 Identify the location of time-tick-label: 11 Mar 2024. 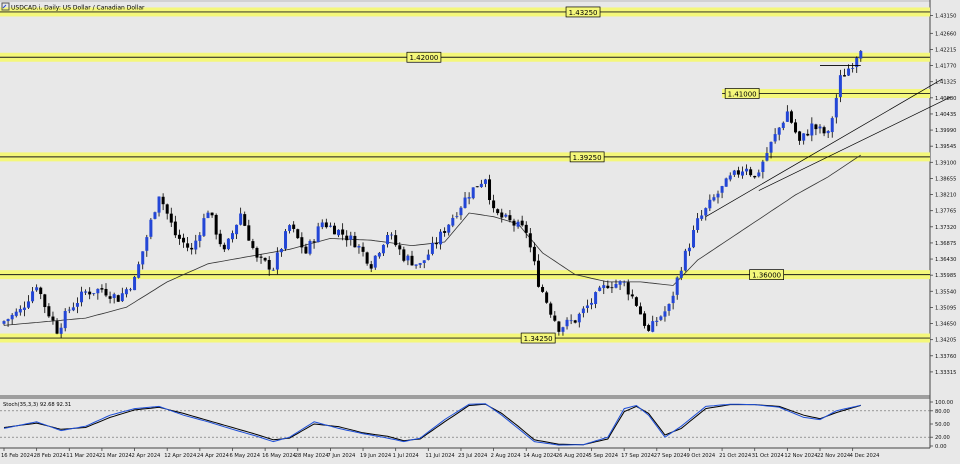
(83, 456).